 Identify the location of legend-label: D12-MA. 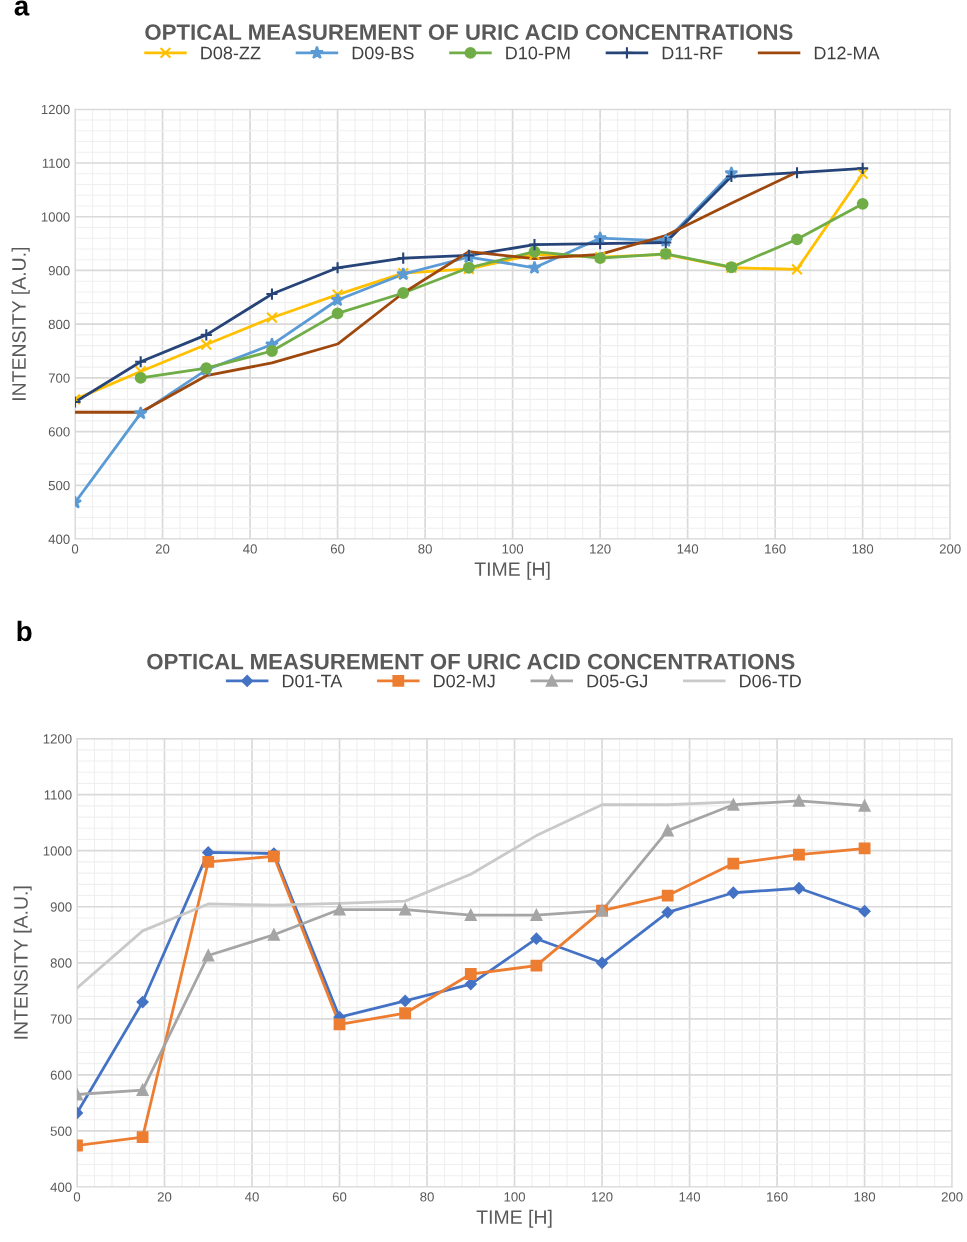
(847, 53).